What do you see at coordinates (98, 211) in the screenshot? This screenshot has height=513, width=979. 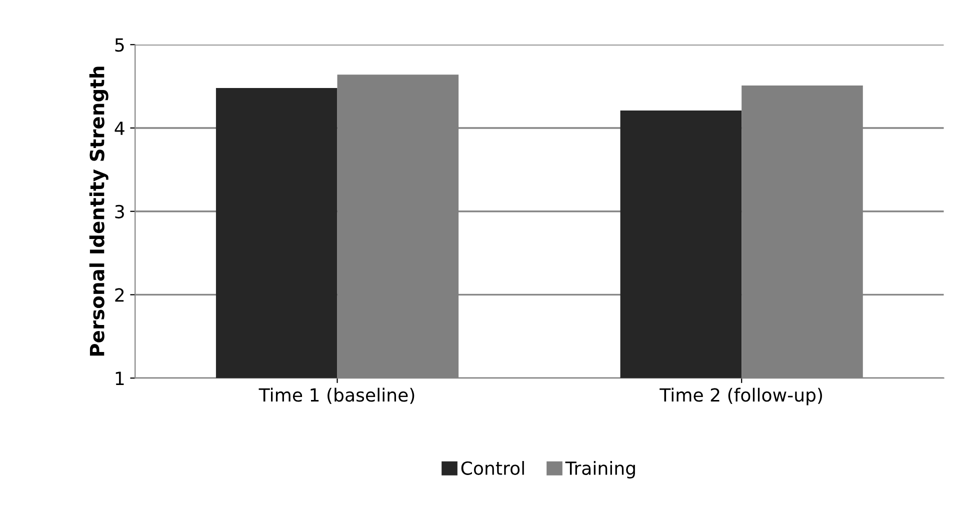 I see `y-axis-title: Personal Identity Strength` at bounding box center [98, 211].